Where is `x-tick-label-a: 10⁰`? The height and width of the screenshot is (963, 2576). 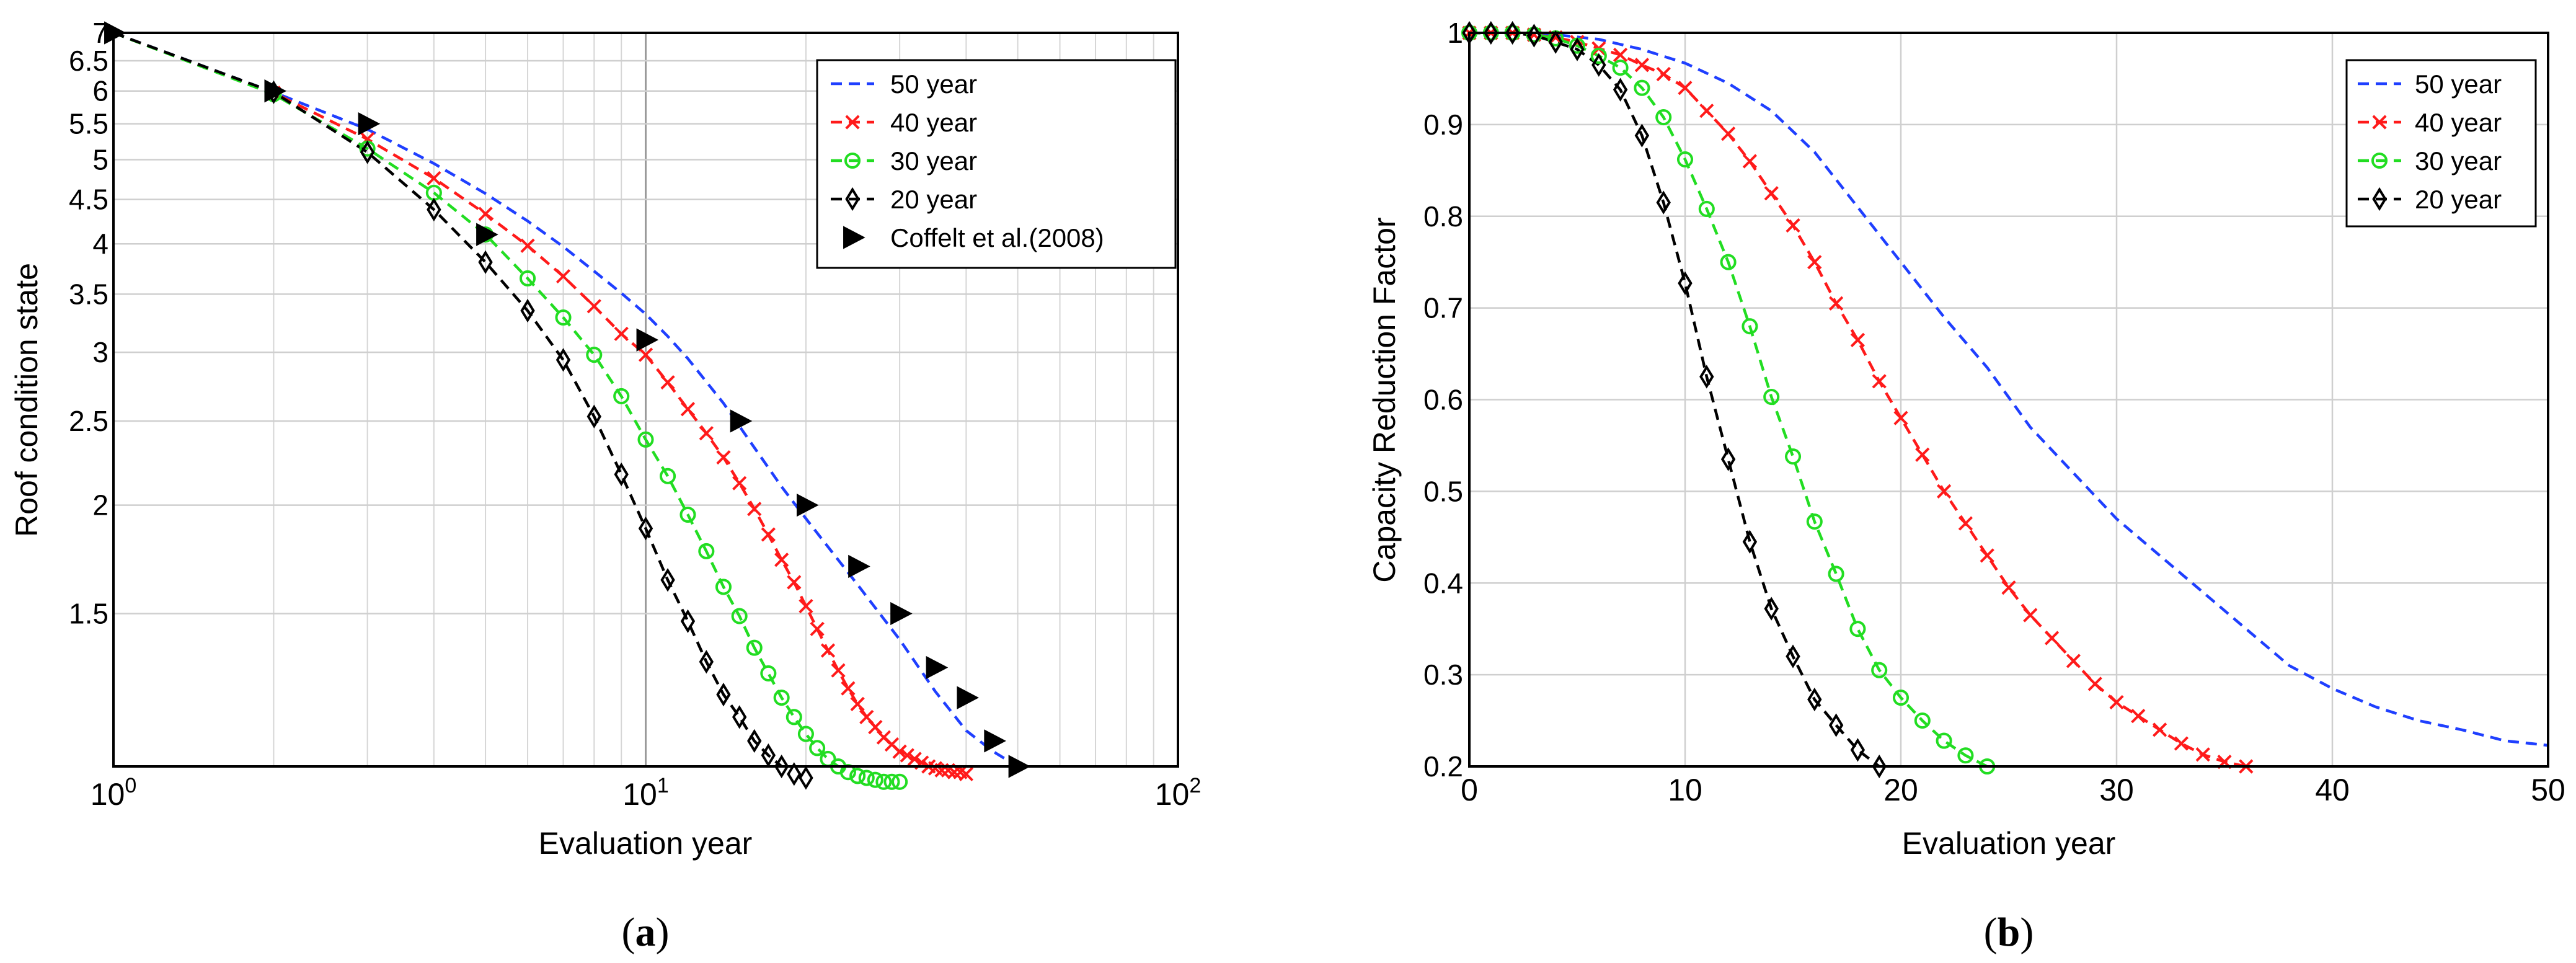 x-tick-label-a: 10⁰ is located at coordinates (114, 793).